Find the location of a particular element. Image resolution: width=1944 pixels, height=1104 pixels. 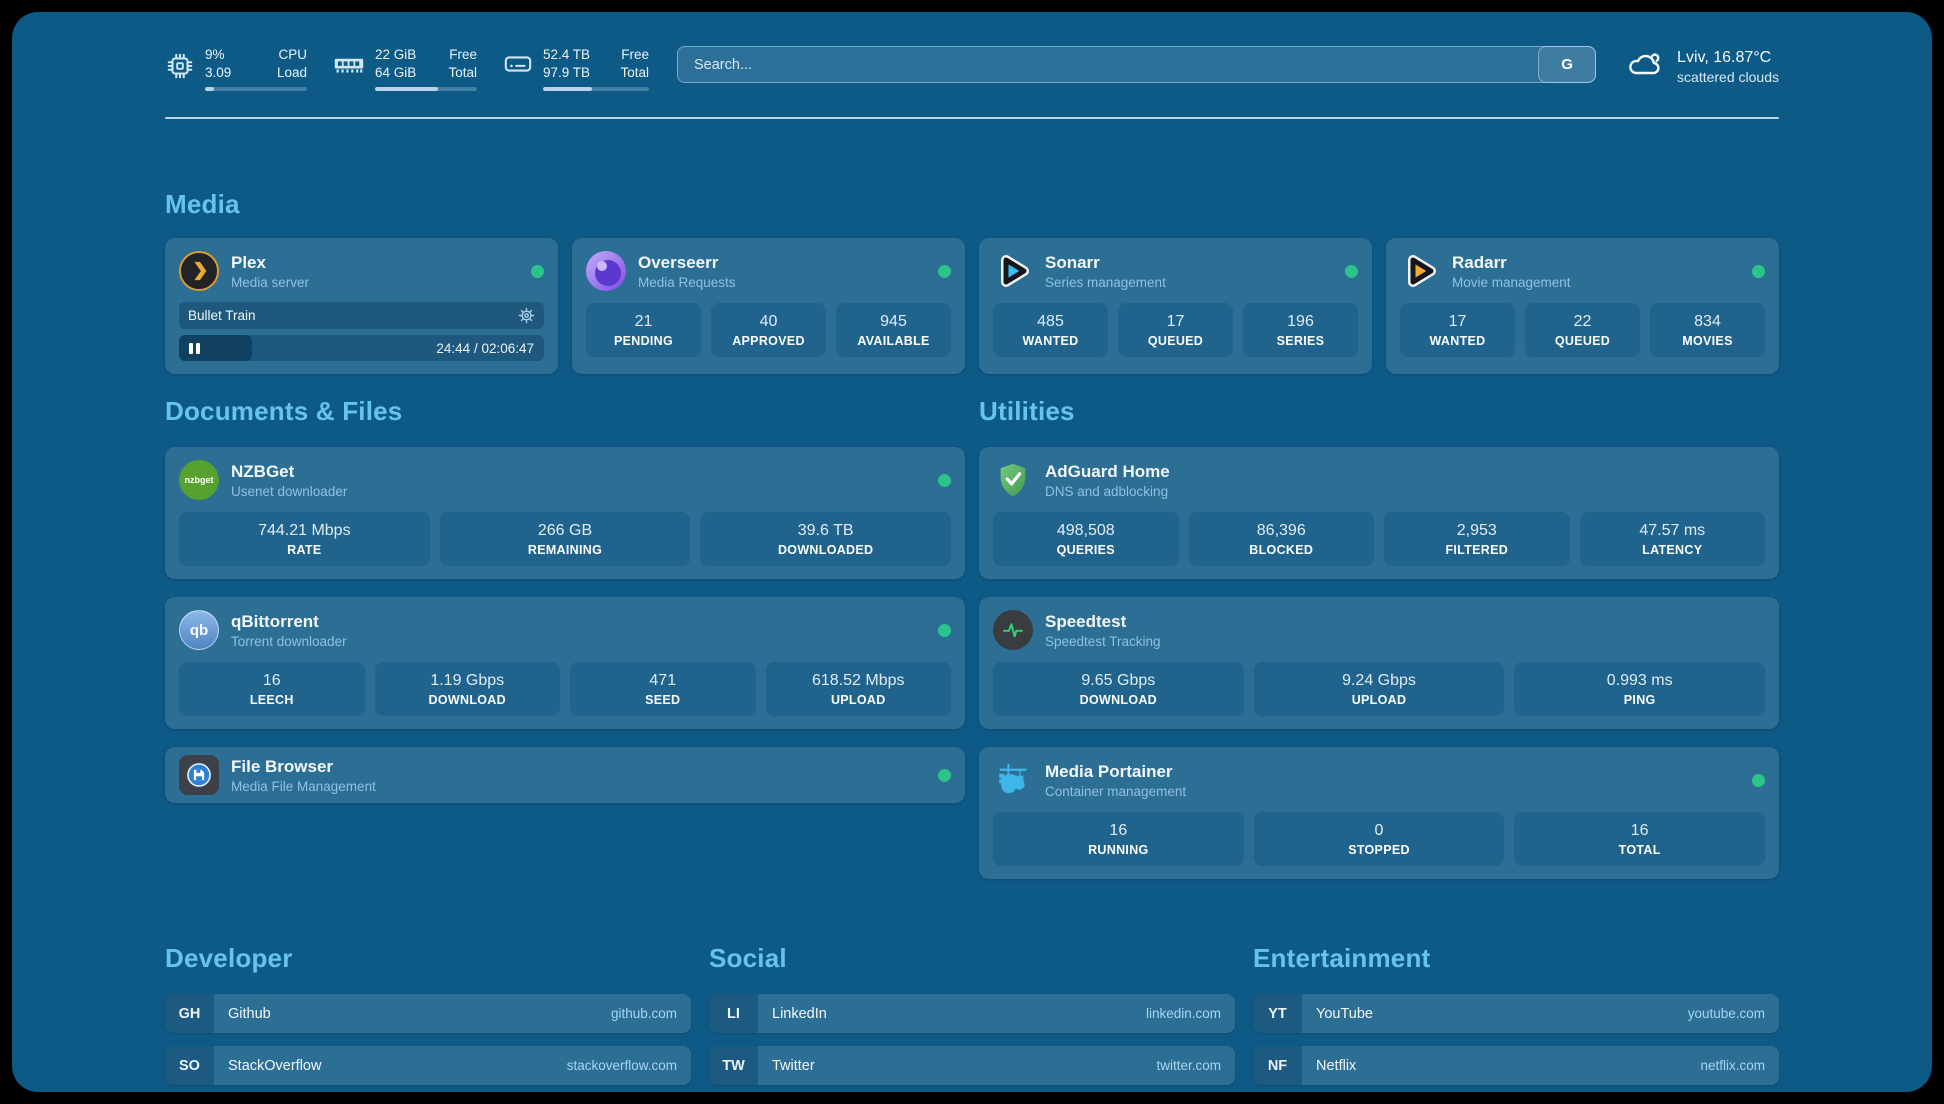

filebrowser-icon is located at coordinates (199, 775).